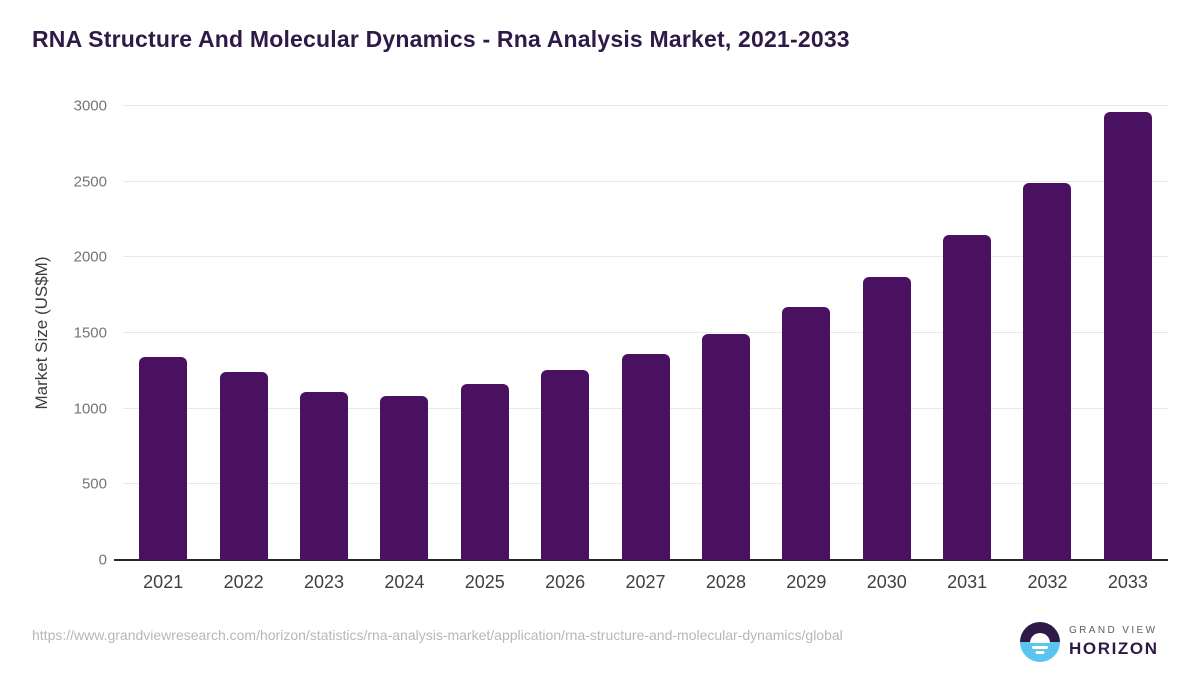 This screenshot has height=675, width=1200. What do you see at coordinates (1127, 582) in the screenshot?
I see `x-tick-label: 2033` at bounding box center [1127, 582].